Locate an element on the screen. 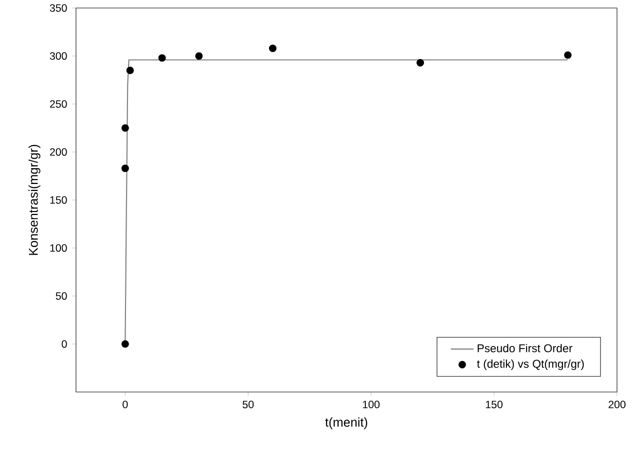  y-tick-label: 300 is located at coordinates (58, 56).